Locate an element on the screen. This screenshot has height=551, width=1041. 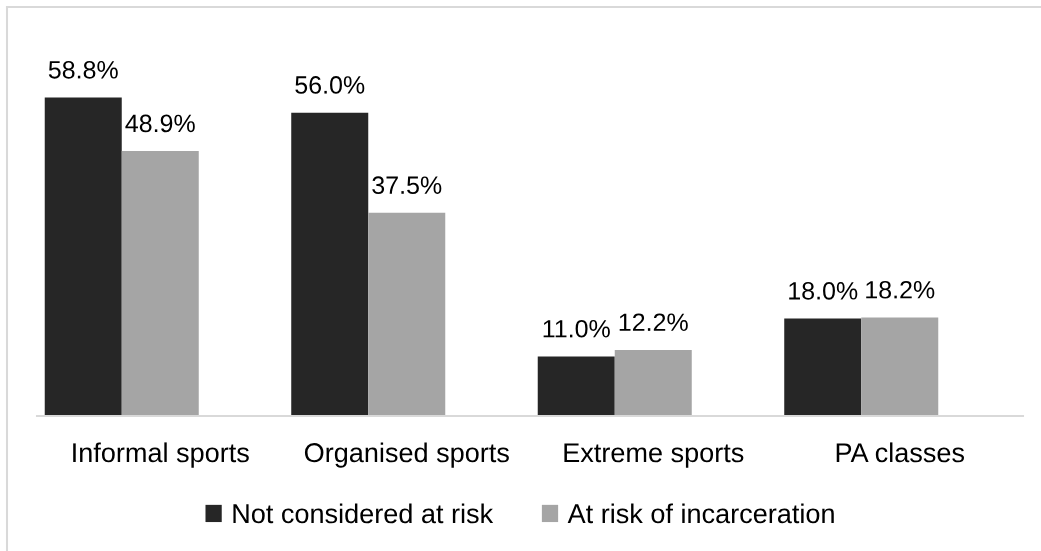
data-label: 37.5% is located at coordinates (407, 185).